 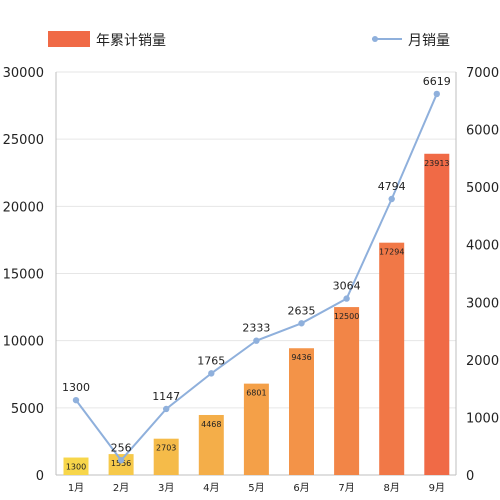 What do you see at coordinates (121, 447) in the screenshot?
I see `line-value-label: 256` at bounding box center [121, 447].